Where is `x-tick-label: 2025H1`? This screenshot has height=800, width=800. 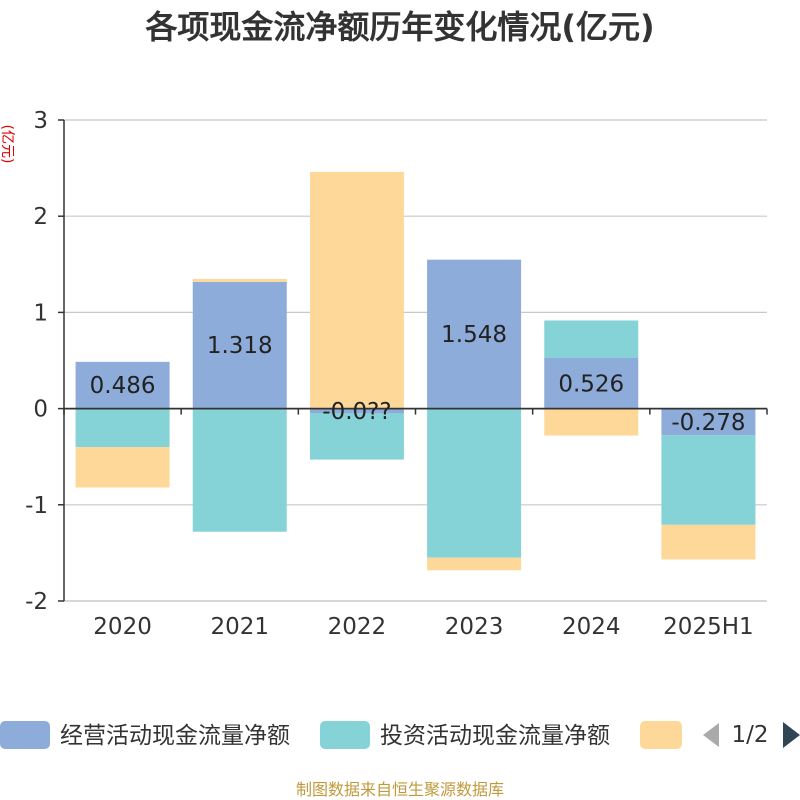 x-tick-label: 2025H1 is located at coordinates (708, 627).